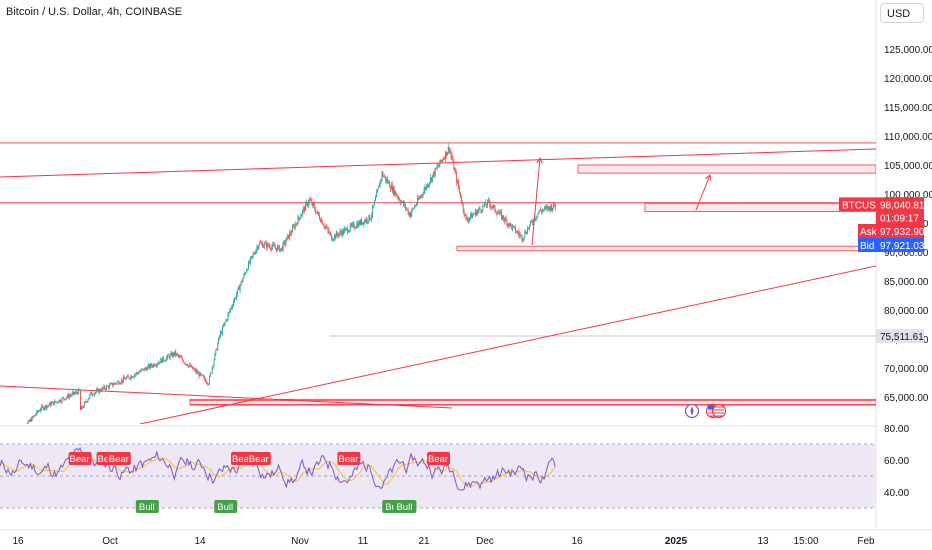 The width and height of the screenshot is (932, 550). I want to click on time-tick-label: 11, so click(363, 541).